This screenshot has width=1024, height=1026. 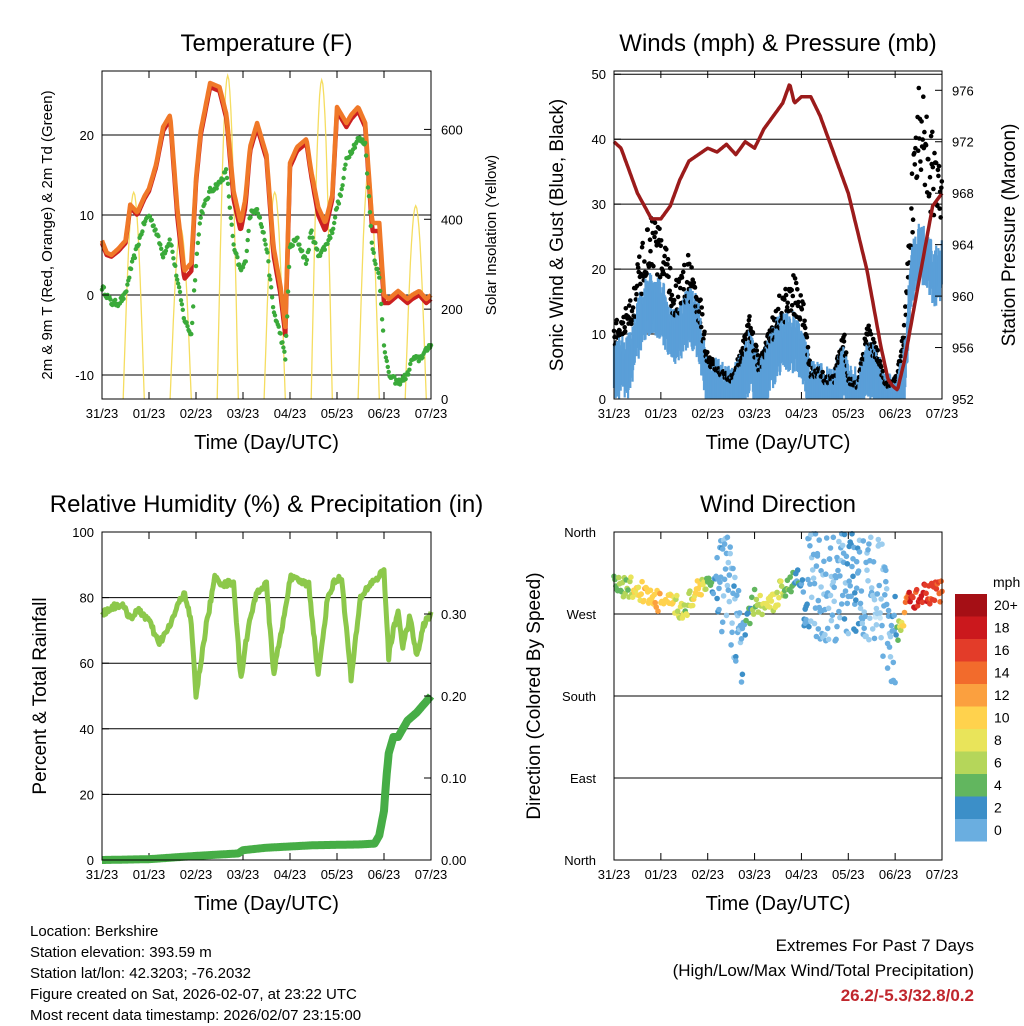 What do you see at coordinates (580, 532) in the screenshot?
I see `y-tick-label: North` at bounding box center [580, 532].